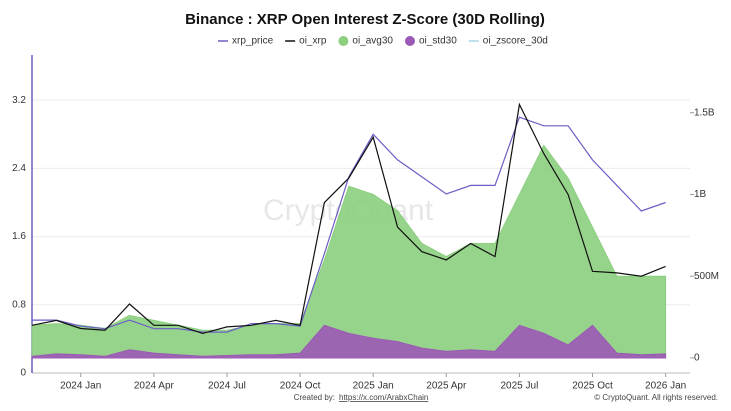 This screenshot has width=731, height=411. Describe the element at coordinates (515, 41) in the screenshot. I see `legend-label: oi_zscore_30d` at that location.